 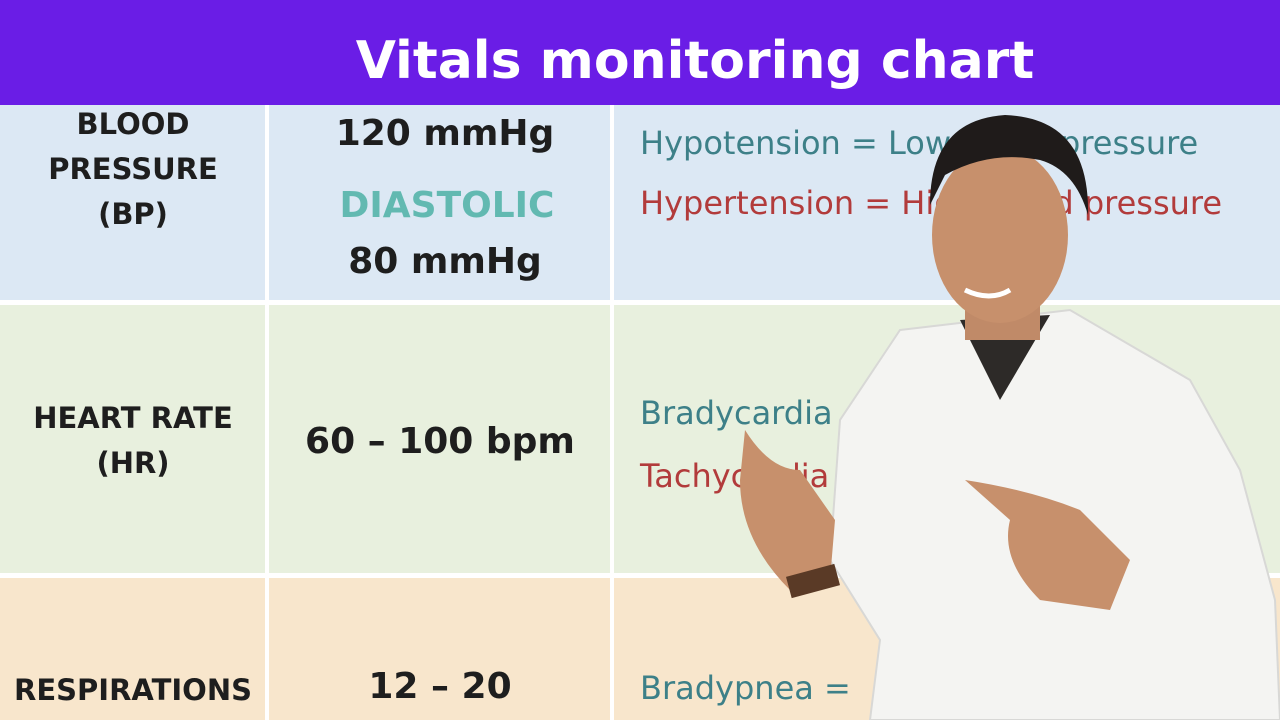 I want to click on vital-label: PRESSURE, so click(x=133, y=169).